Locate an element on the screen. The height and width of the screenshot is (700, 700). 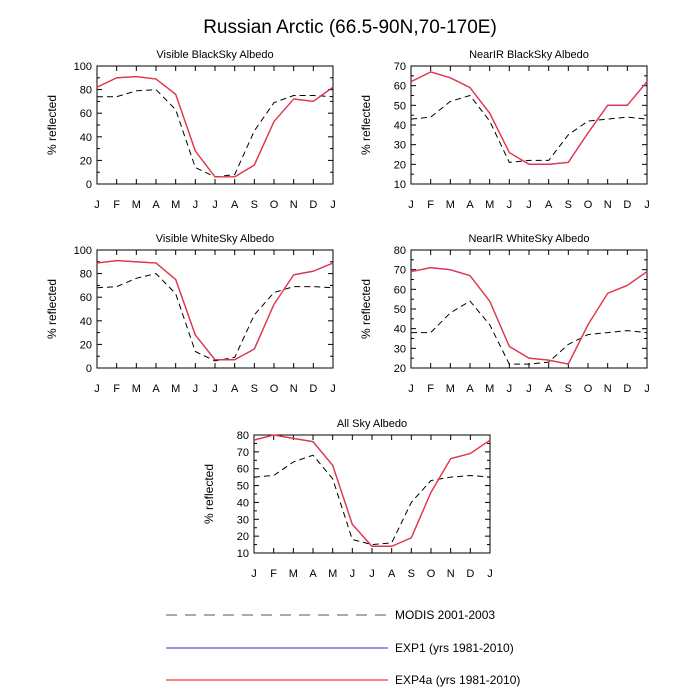
legend-label-3: EXP4a (yrs 1981-2010) is located at coordinates (457, 680).